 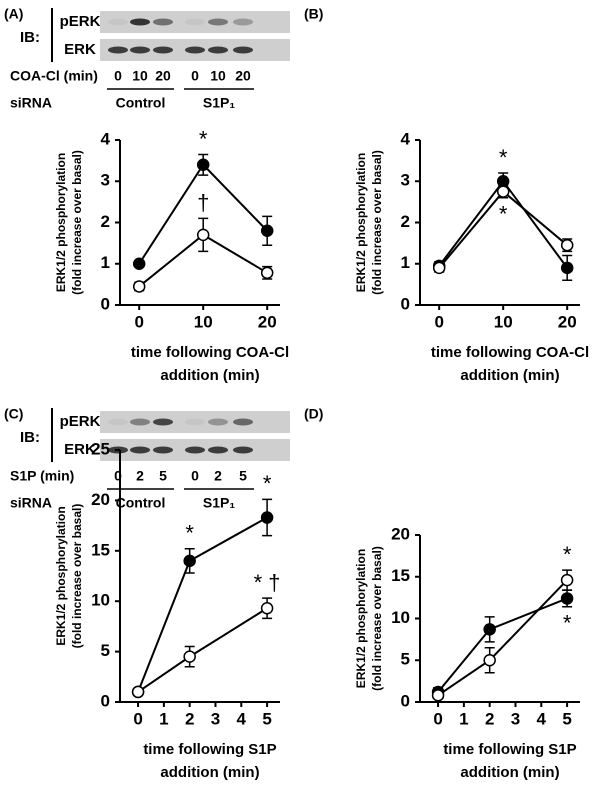 I want to click on annotation: * †, so click(x=267, y=582).